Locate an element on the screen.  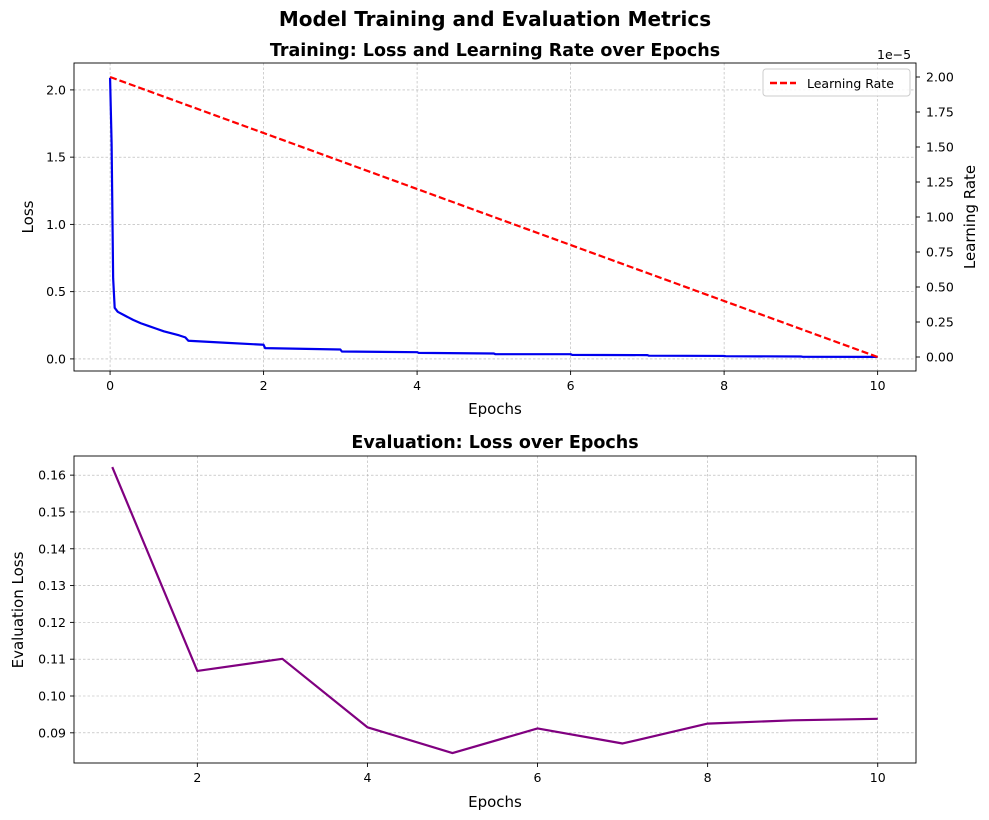
evaluation-x-ticks: 2 4 6 8 10 is located at coordinates (539, 774).